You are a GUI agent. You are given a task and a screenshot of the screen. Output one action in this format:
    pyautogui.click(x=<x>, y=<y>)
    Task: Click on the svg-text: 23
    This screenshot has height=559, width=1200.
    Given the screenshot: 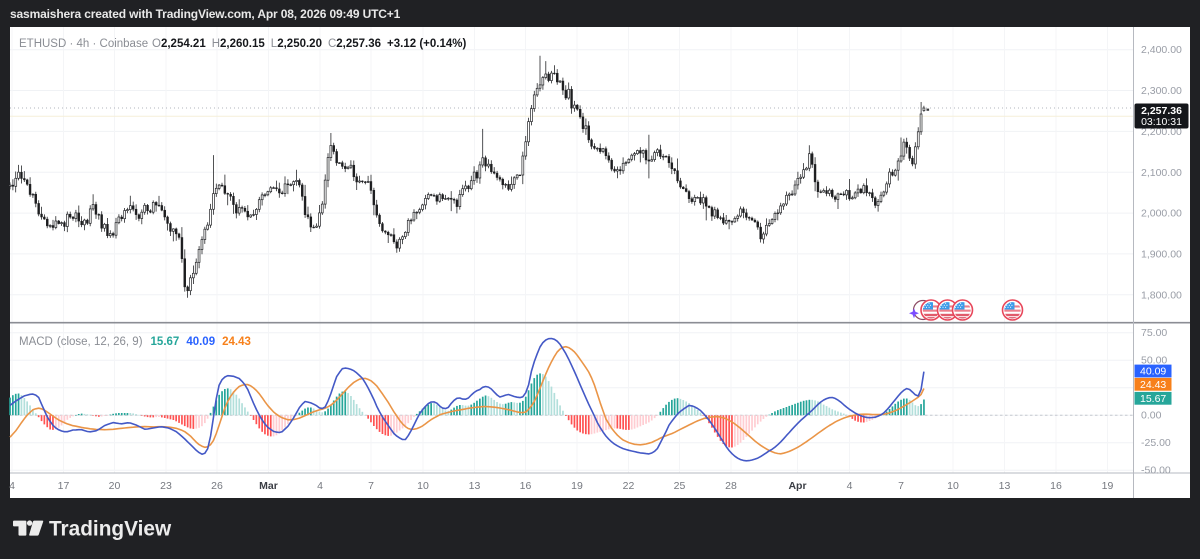 What is the action you would take?
    pyautogui.click(x=166, y=486)
    